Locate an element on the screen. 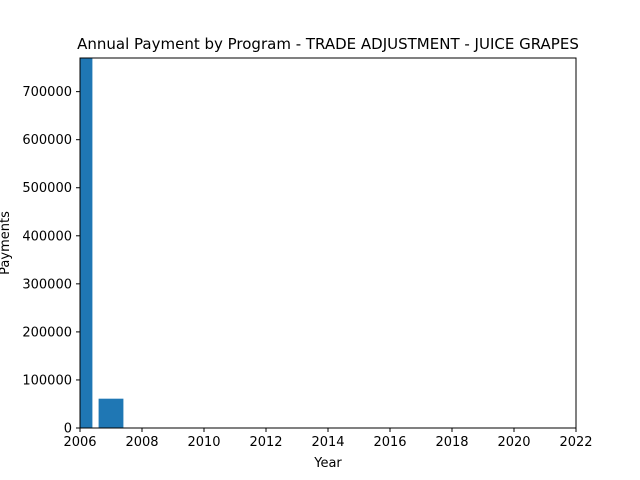 The height and width of the screenshot is (480, 640). y-tick-label: 0 is located at coordinates (68, 429).